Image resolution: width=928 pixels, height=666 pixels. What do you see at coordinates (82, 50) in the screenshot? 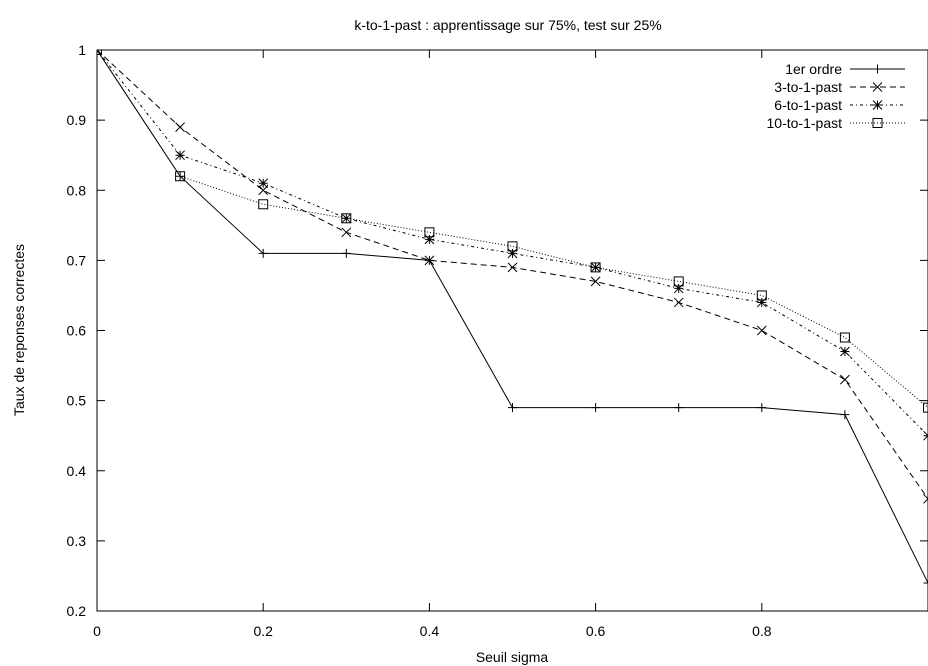
I see `y-tick-label: 1` at bounding box center [82, 50].